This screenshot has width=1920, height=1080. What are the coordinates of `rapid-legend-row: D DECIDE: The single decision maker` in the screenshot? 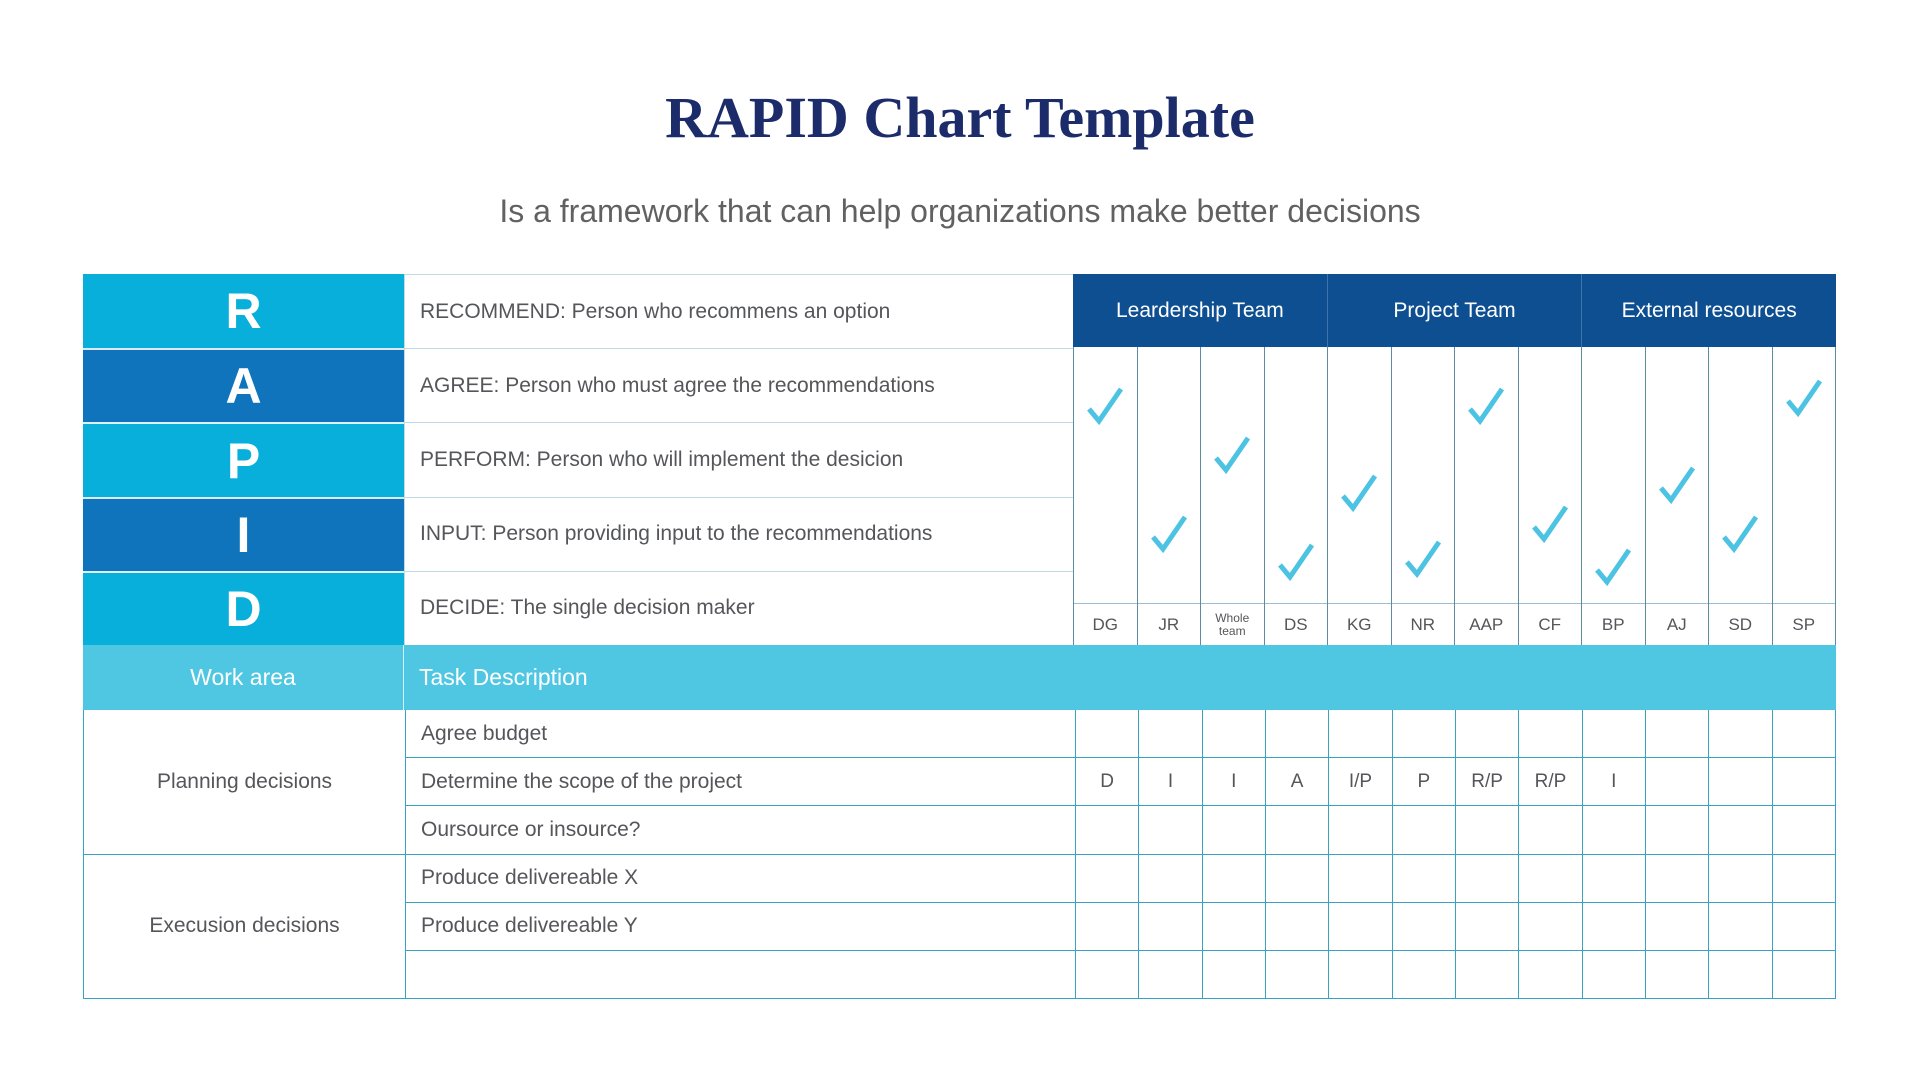 It's located at (578, 608).